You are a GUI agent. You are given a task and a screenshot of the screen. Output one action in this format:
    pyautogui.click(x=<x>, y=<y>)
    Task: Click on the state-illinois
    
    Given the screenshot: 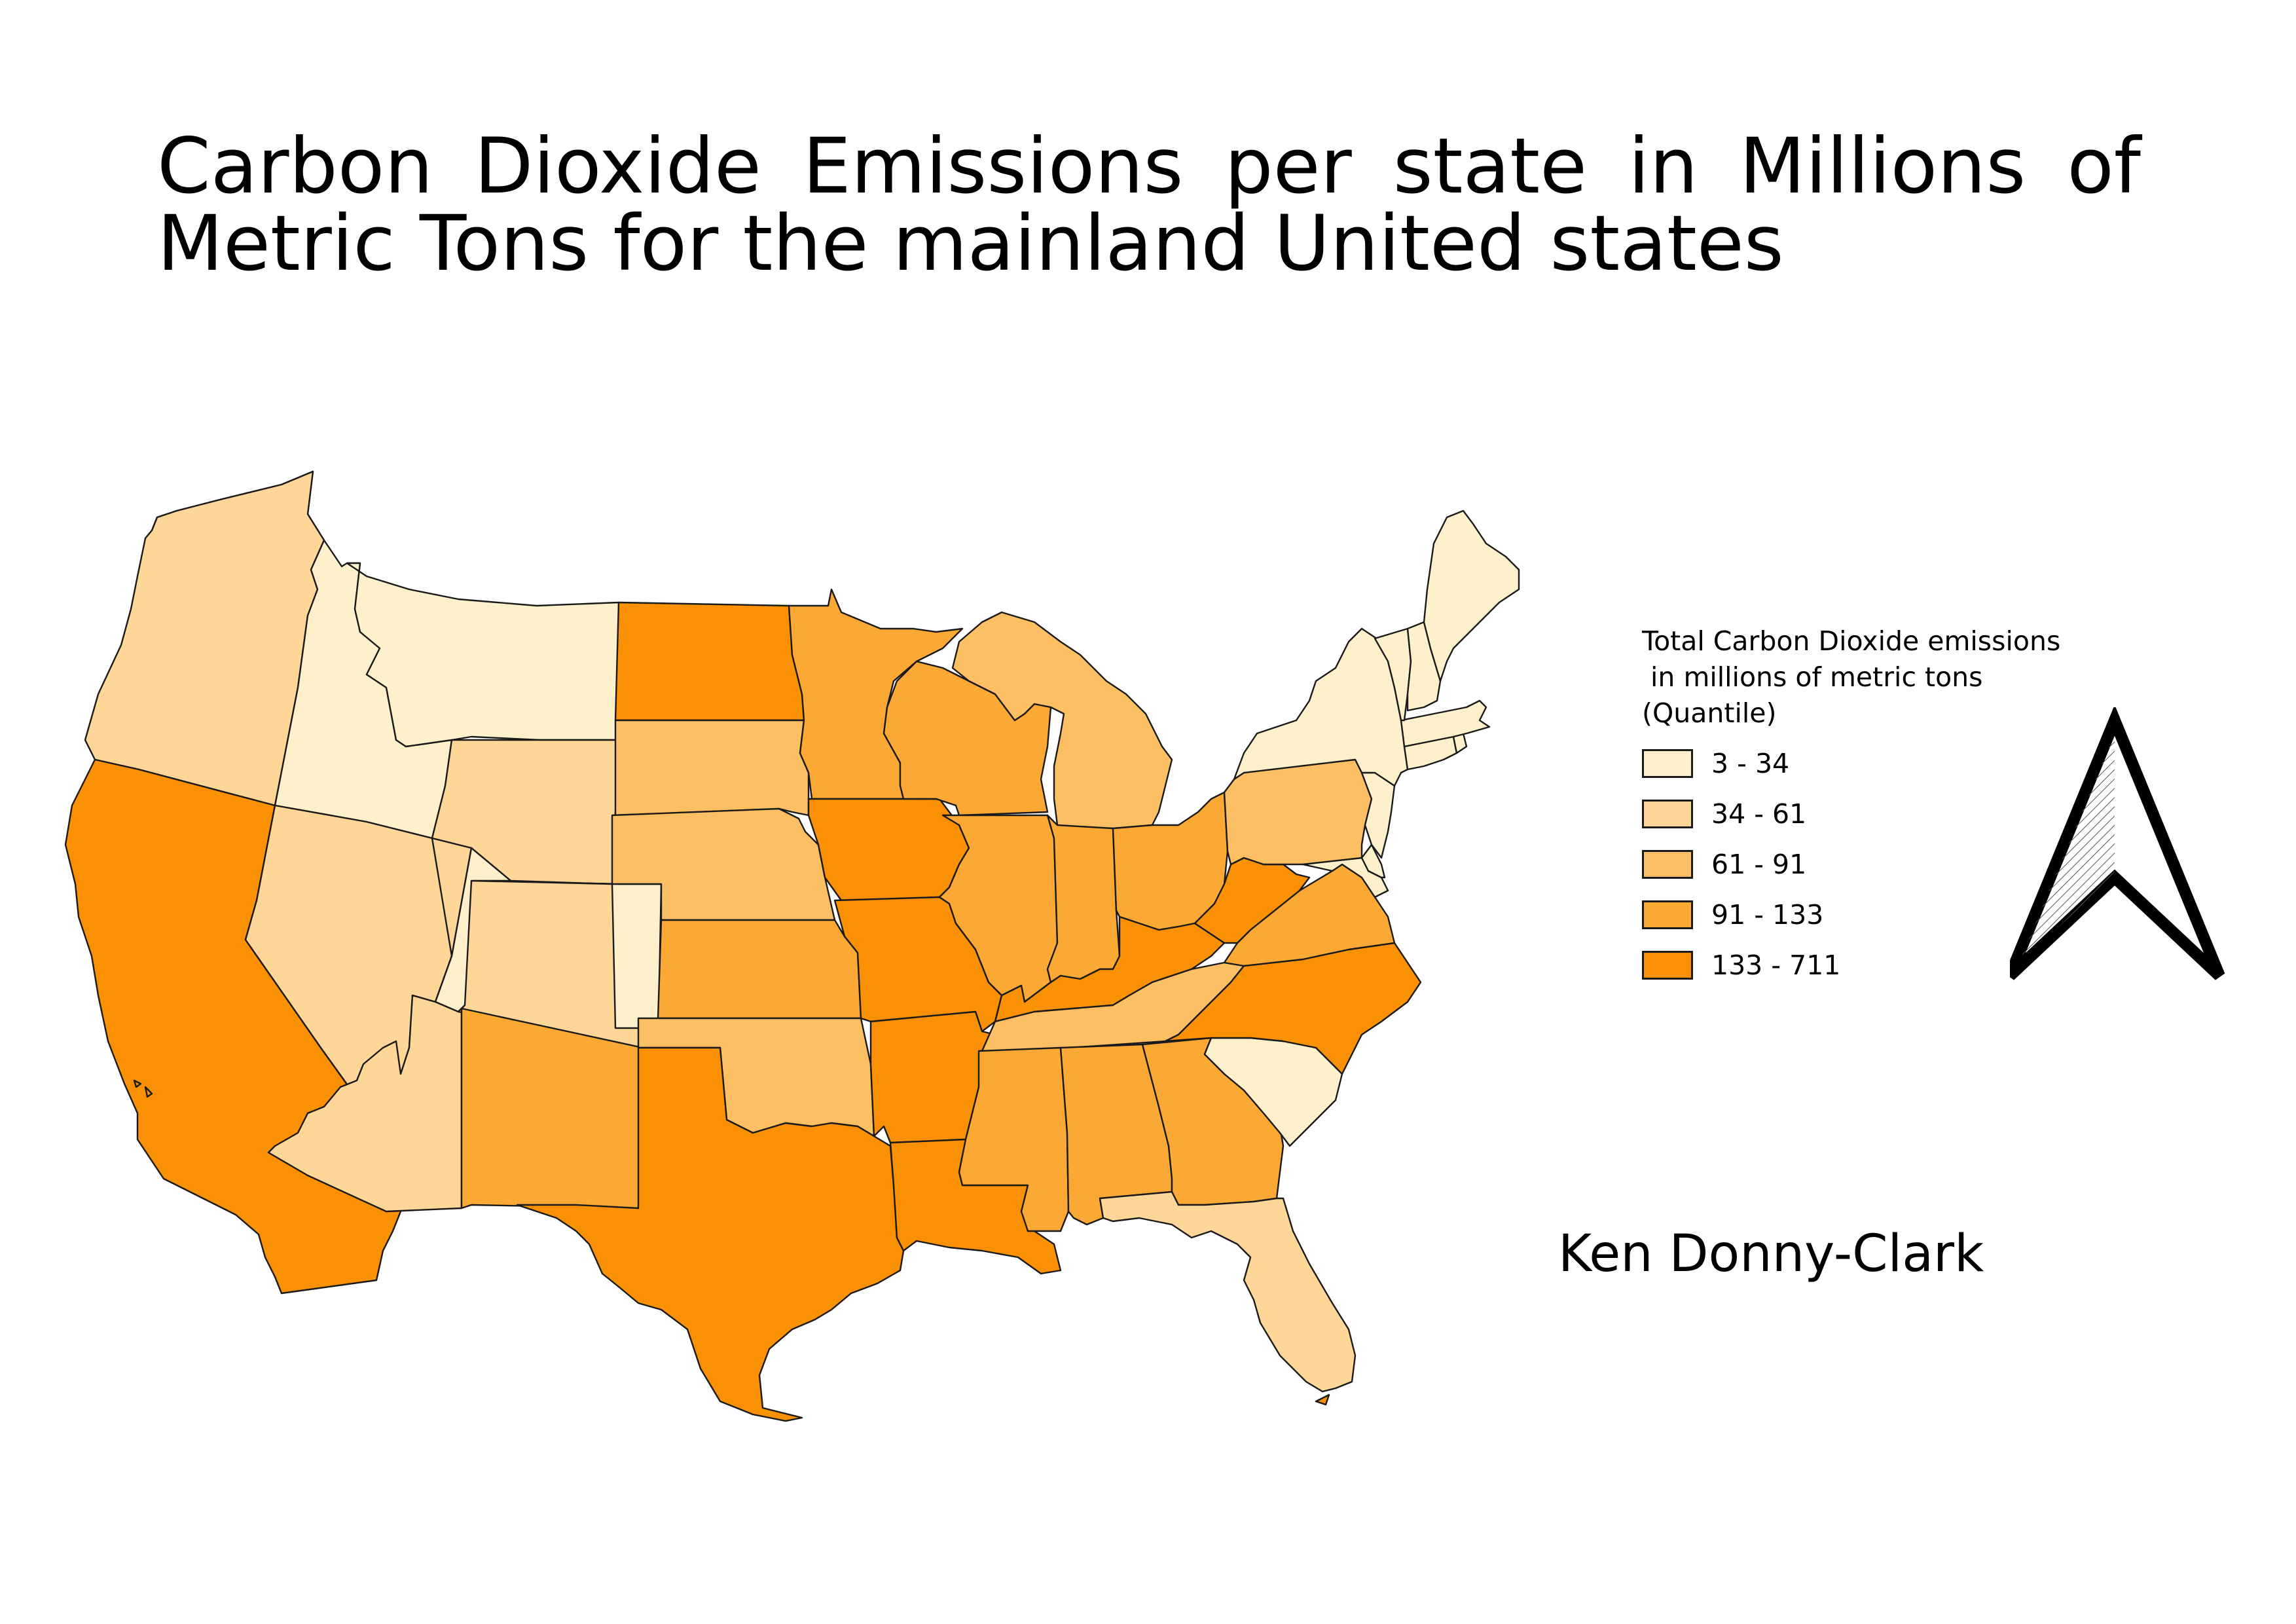 What is the action you would take?
    pyautogui.click(x=888, y=850)
    